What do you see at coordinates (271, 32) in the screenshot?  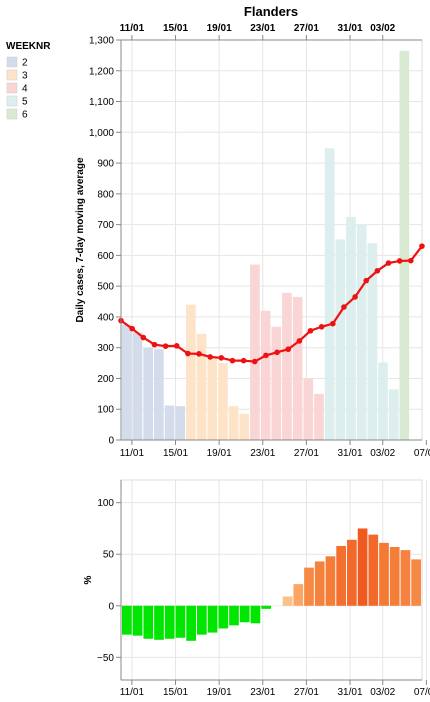 I see `top-x-axis-upper: 11/01 15/01 19/01 23/01 27/01 31/01 03/02` at bounding box center [271, 32].